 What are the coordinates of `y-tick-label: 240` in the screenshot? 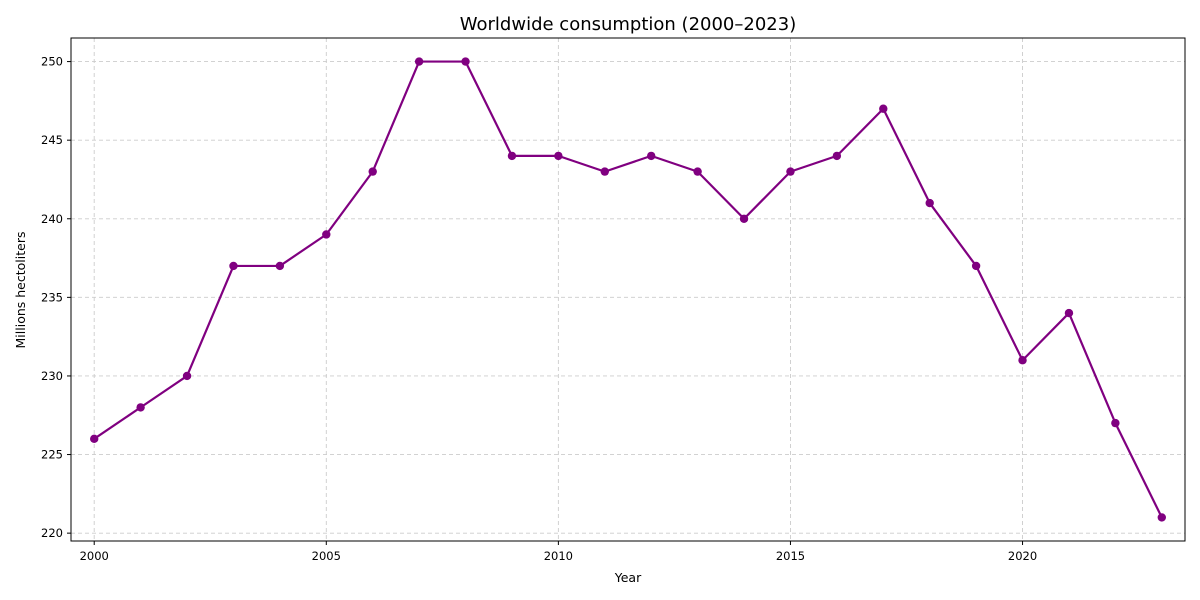 It's located at (52, 219).